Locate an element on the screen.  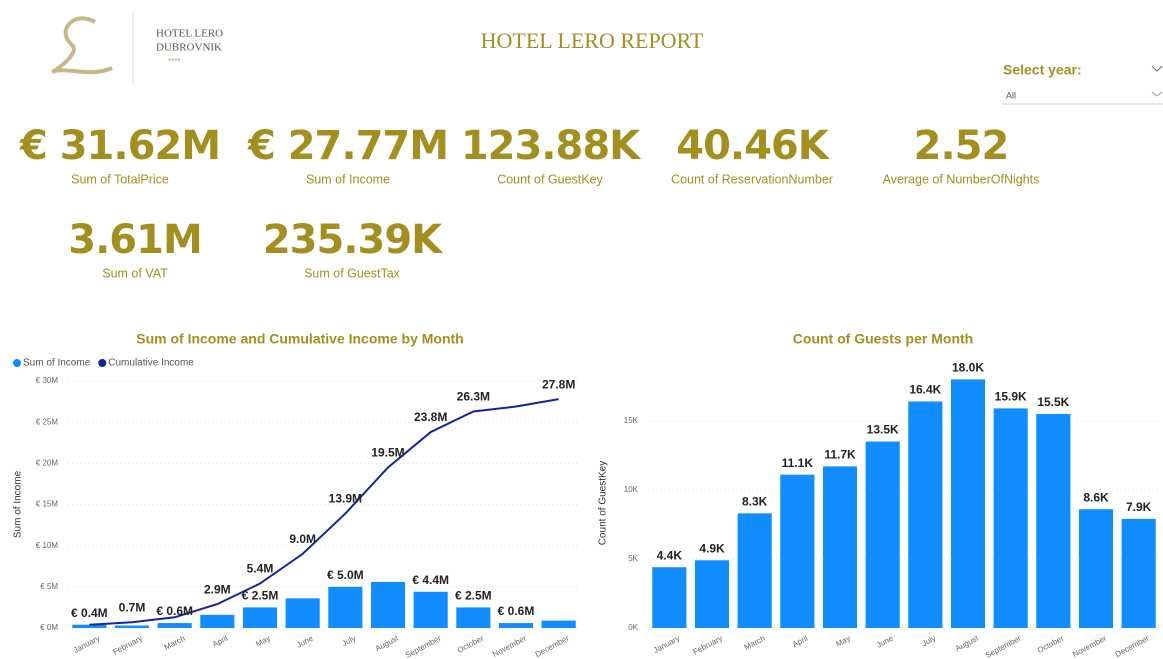
logo-stars: **** is located at coordinates (174, 61).